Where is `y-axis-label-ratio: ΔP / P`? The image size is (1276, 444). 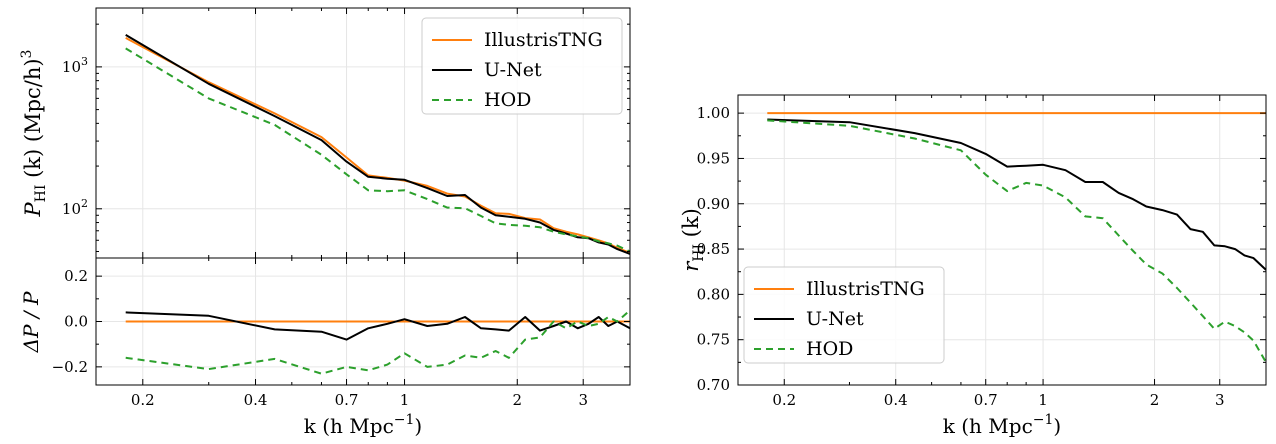 y-axis-label-ratio: ΔP / P is located at coordinates (31, 322).